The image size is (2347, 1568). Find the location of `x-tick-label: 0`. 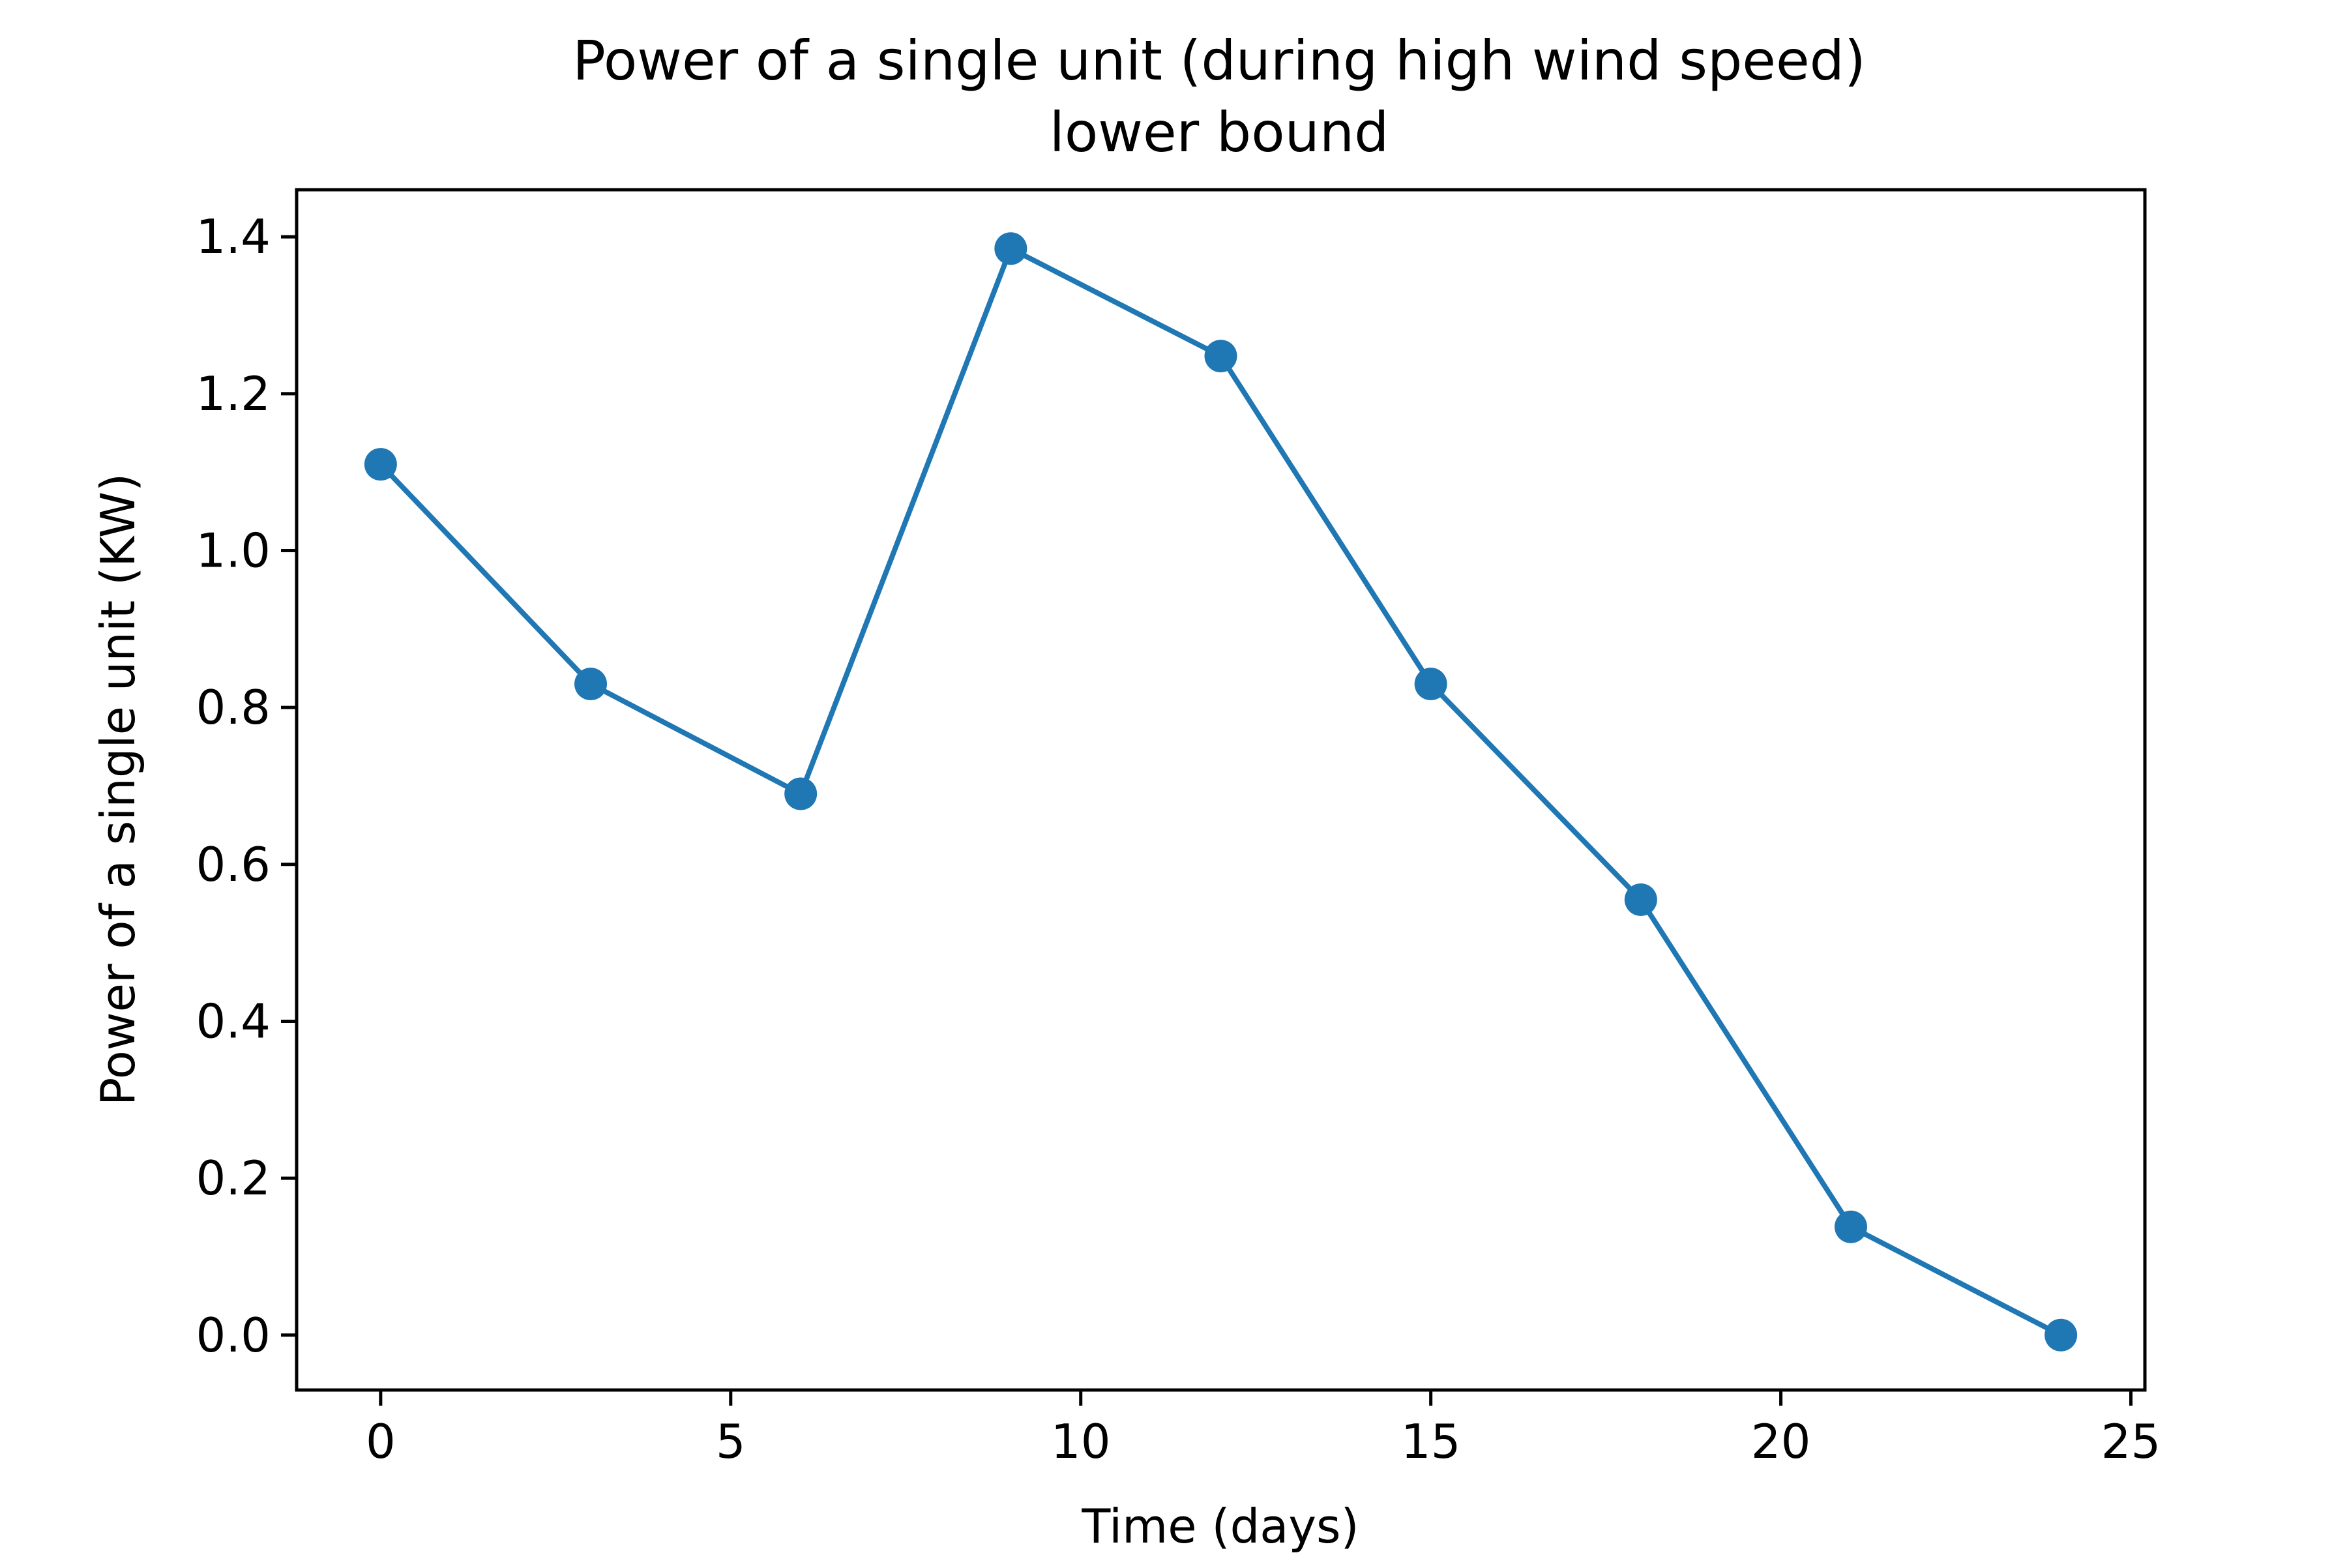

x-tick-label: 0 is located at coordinates (381, 1442).